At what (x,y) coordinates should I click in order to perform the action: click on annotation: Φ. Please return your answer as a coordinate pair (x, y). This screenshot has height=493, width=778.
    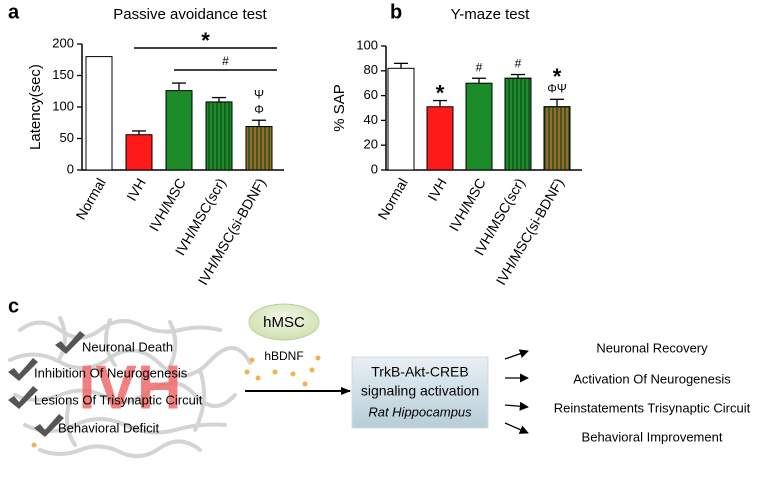
    Looking at the image, I should click on (259, 109).